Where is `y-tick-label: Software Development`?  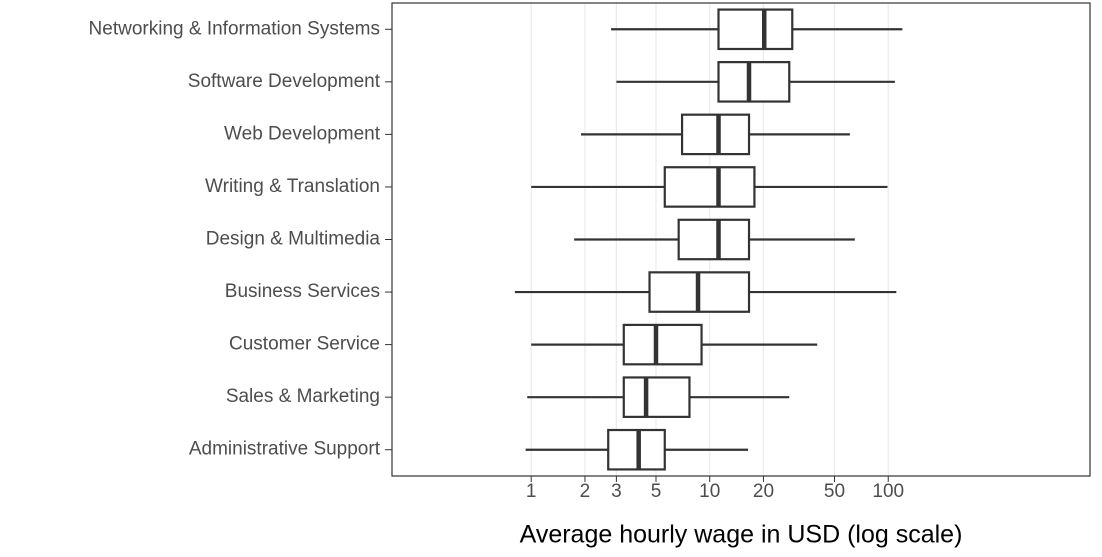
y-tick-label: Software Development is located at coordinates (284, 81).